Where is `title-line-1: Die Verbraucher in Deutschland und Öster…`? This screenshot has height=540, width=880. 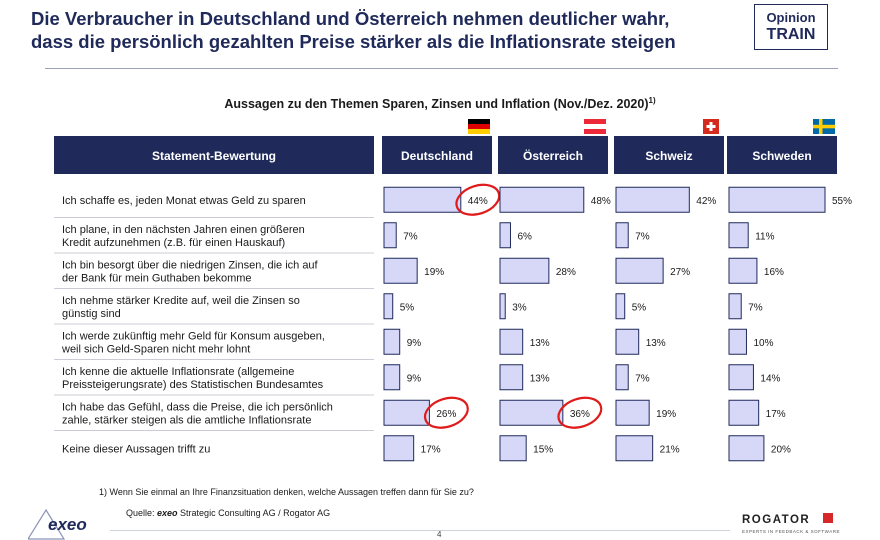
title-line-1: Die Verbraucher in Deutschland und Öster… is located at coordinates (350, 18).